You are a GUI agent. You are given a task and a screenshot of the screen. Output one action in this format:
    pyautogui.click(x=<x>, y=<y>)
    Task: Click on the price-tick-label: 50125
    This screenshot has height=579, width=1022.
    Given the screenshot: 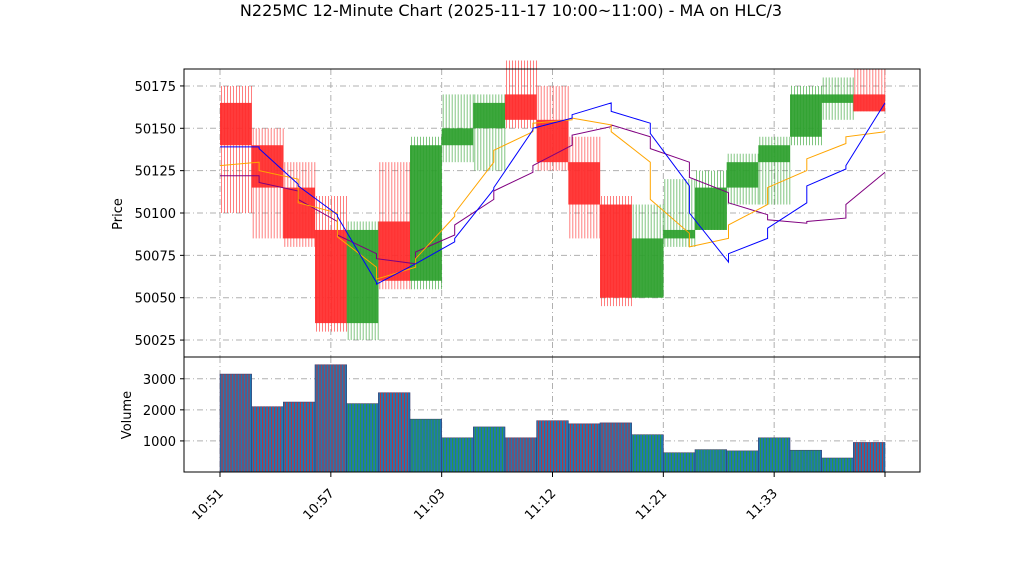 What is the action you would take?
    pyautogui.click(x=155, y=172)
    